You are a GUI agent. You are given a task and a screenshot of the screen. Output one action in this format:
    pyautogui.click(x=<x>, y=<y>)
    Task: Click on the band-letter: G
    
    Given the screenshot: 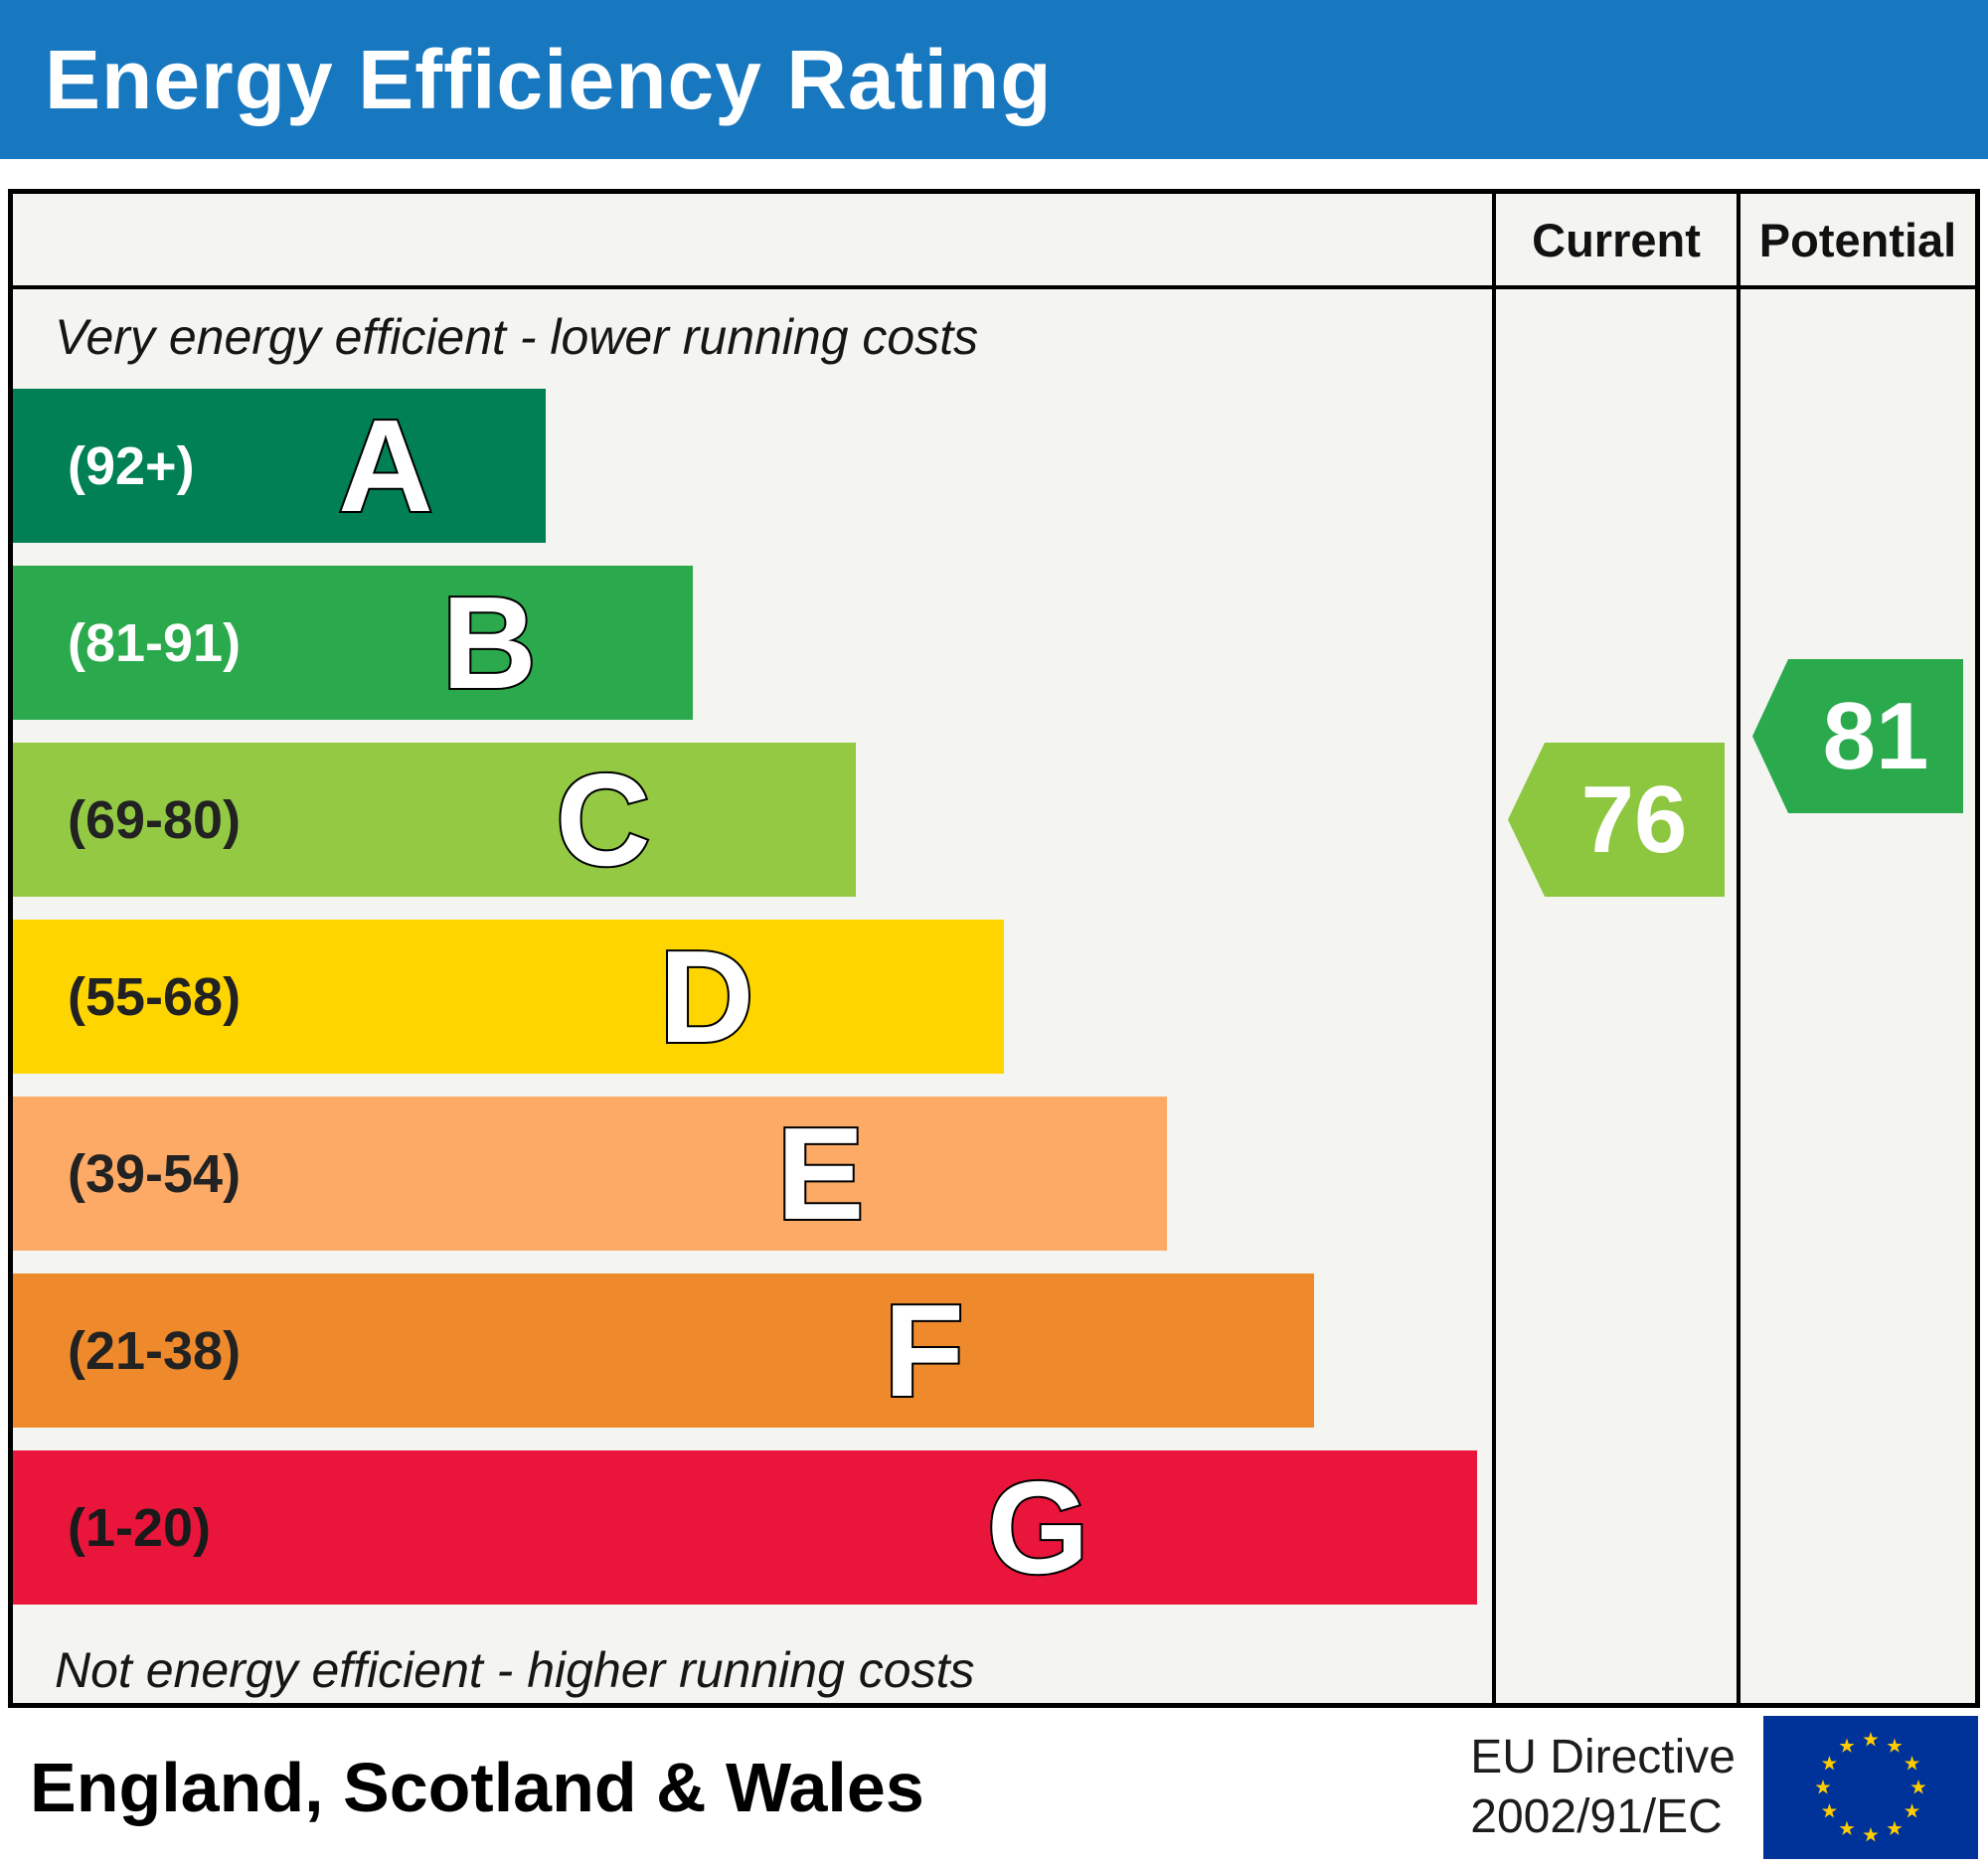 What is the action you would take?
    pyautogui.click(x=1038, y=1527)
    